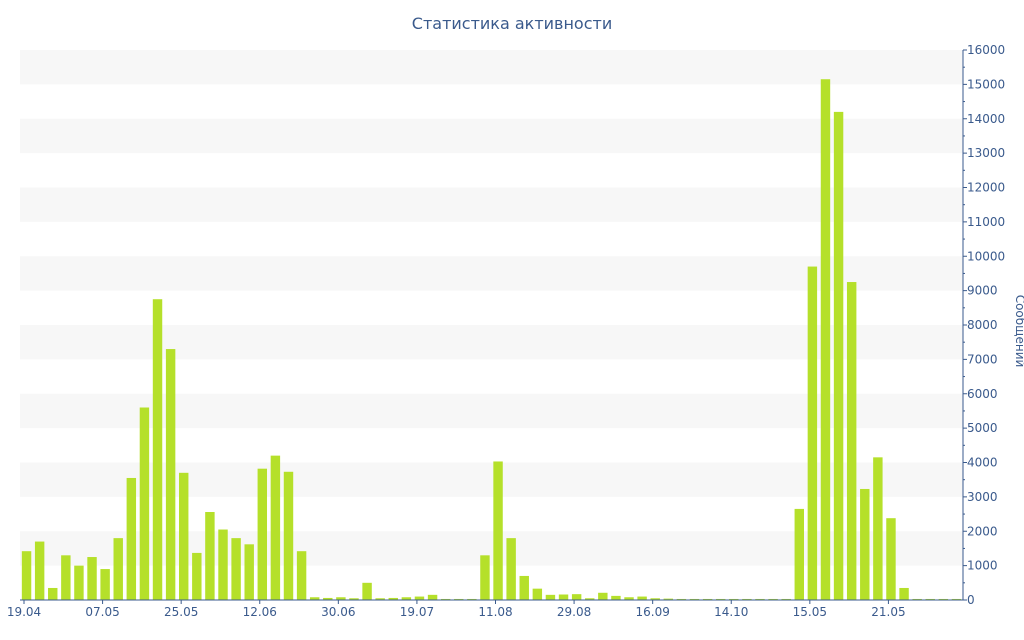  What do you see at coordinates (986, 84) in the screenshot?
I see `y-tick-label: 15000` at bounding box center [986, 84].